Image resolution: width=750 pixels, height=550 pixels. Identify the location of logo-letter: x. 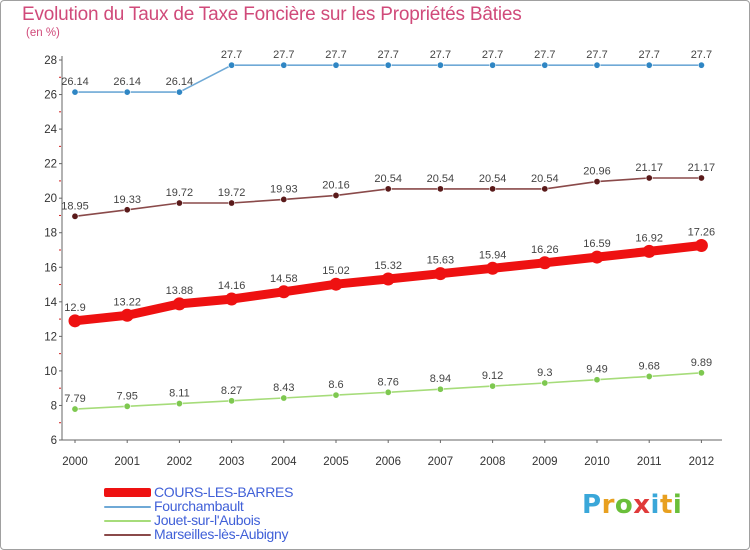
(642, 505).